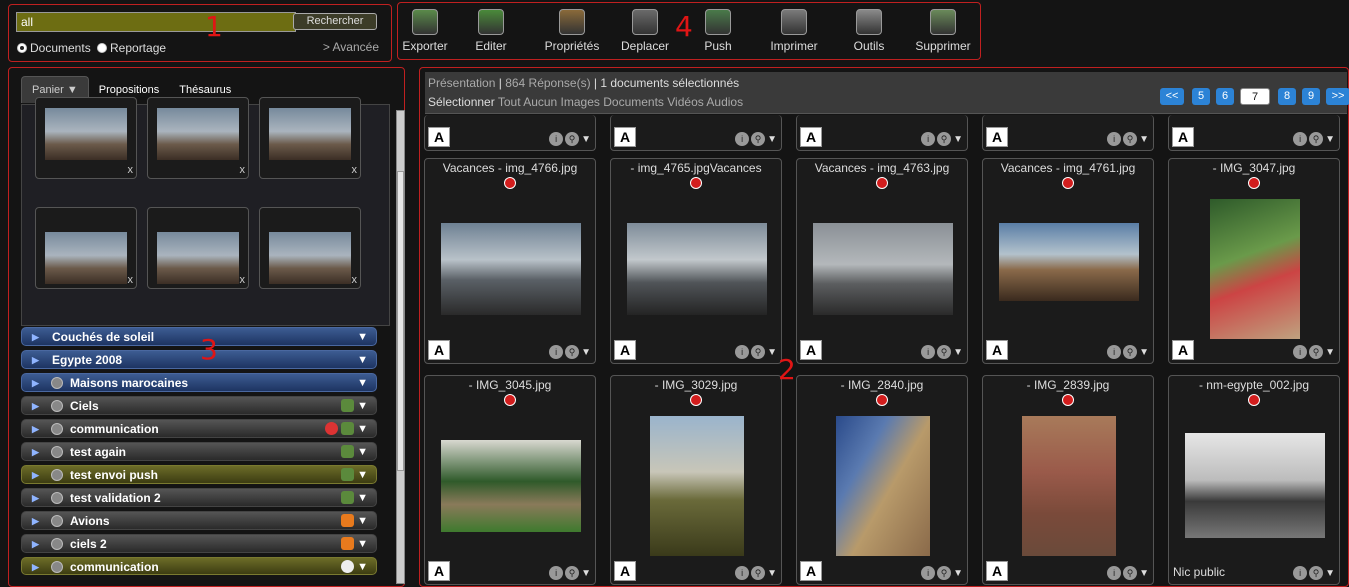  Describe the element at coordinates (400, 321) in the screenshot. I see `scrollbar-thumb` at that location.